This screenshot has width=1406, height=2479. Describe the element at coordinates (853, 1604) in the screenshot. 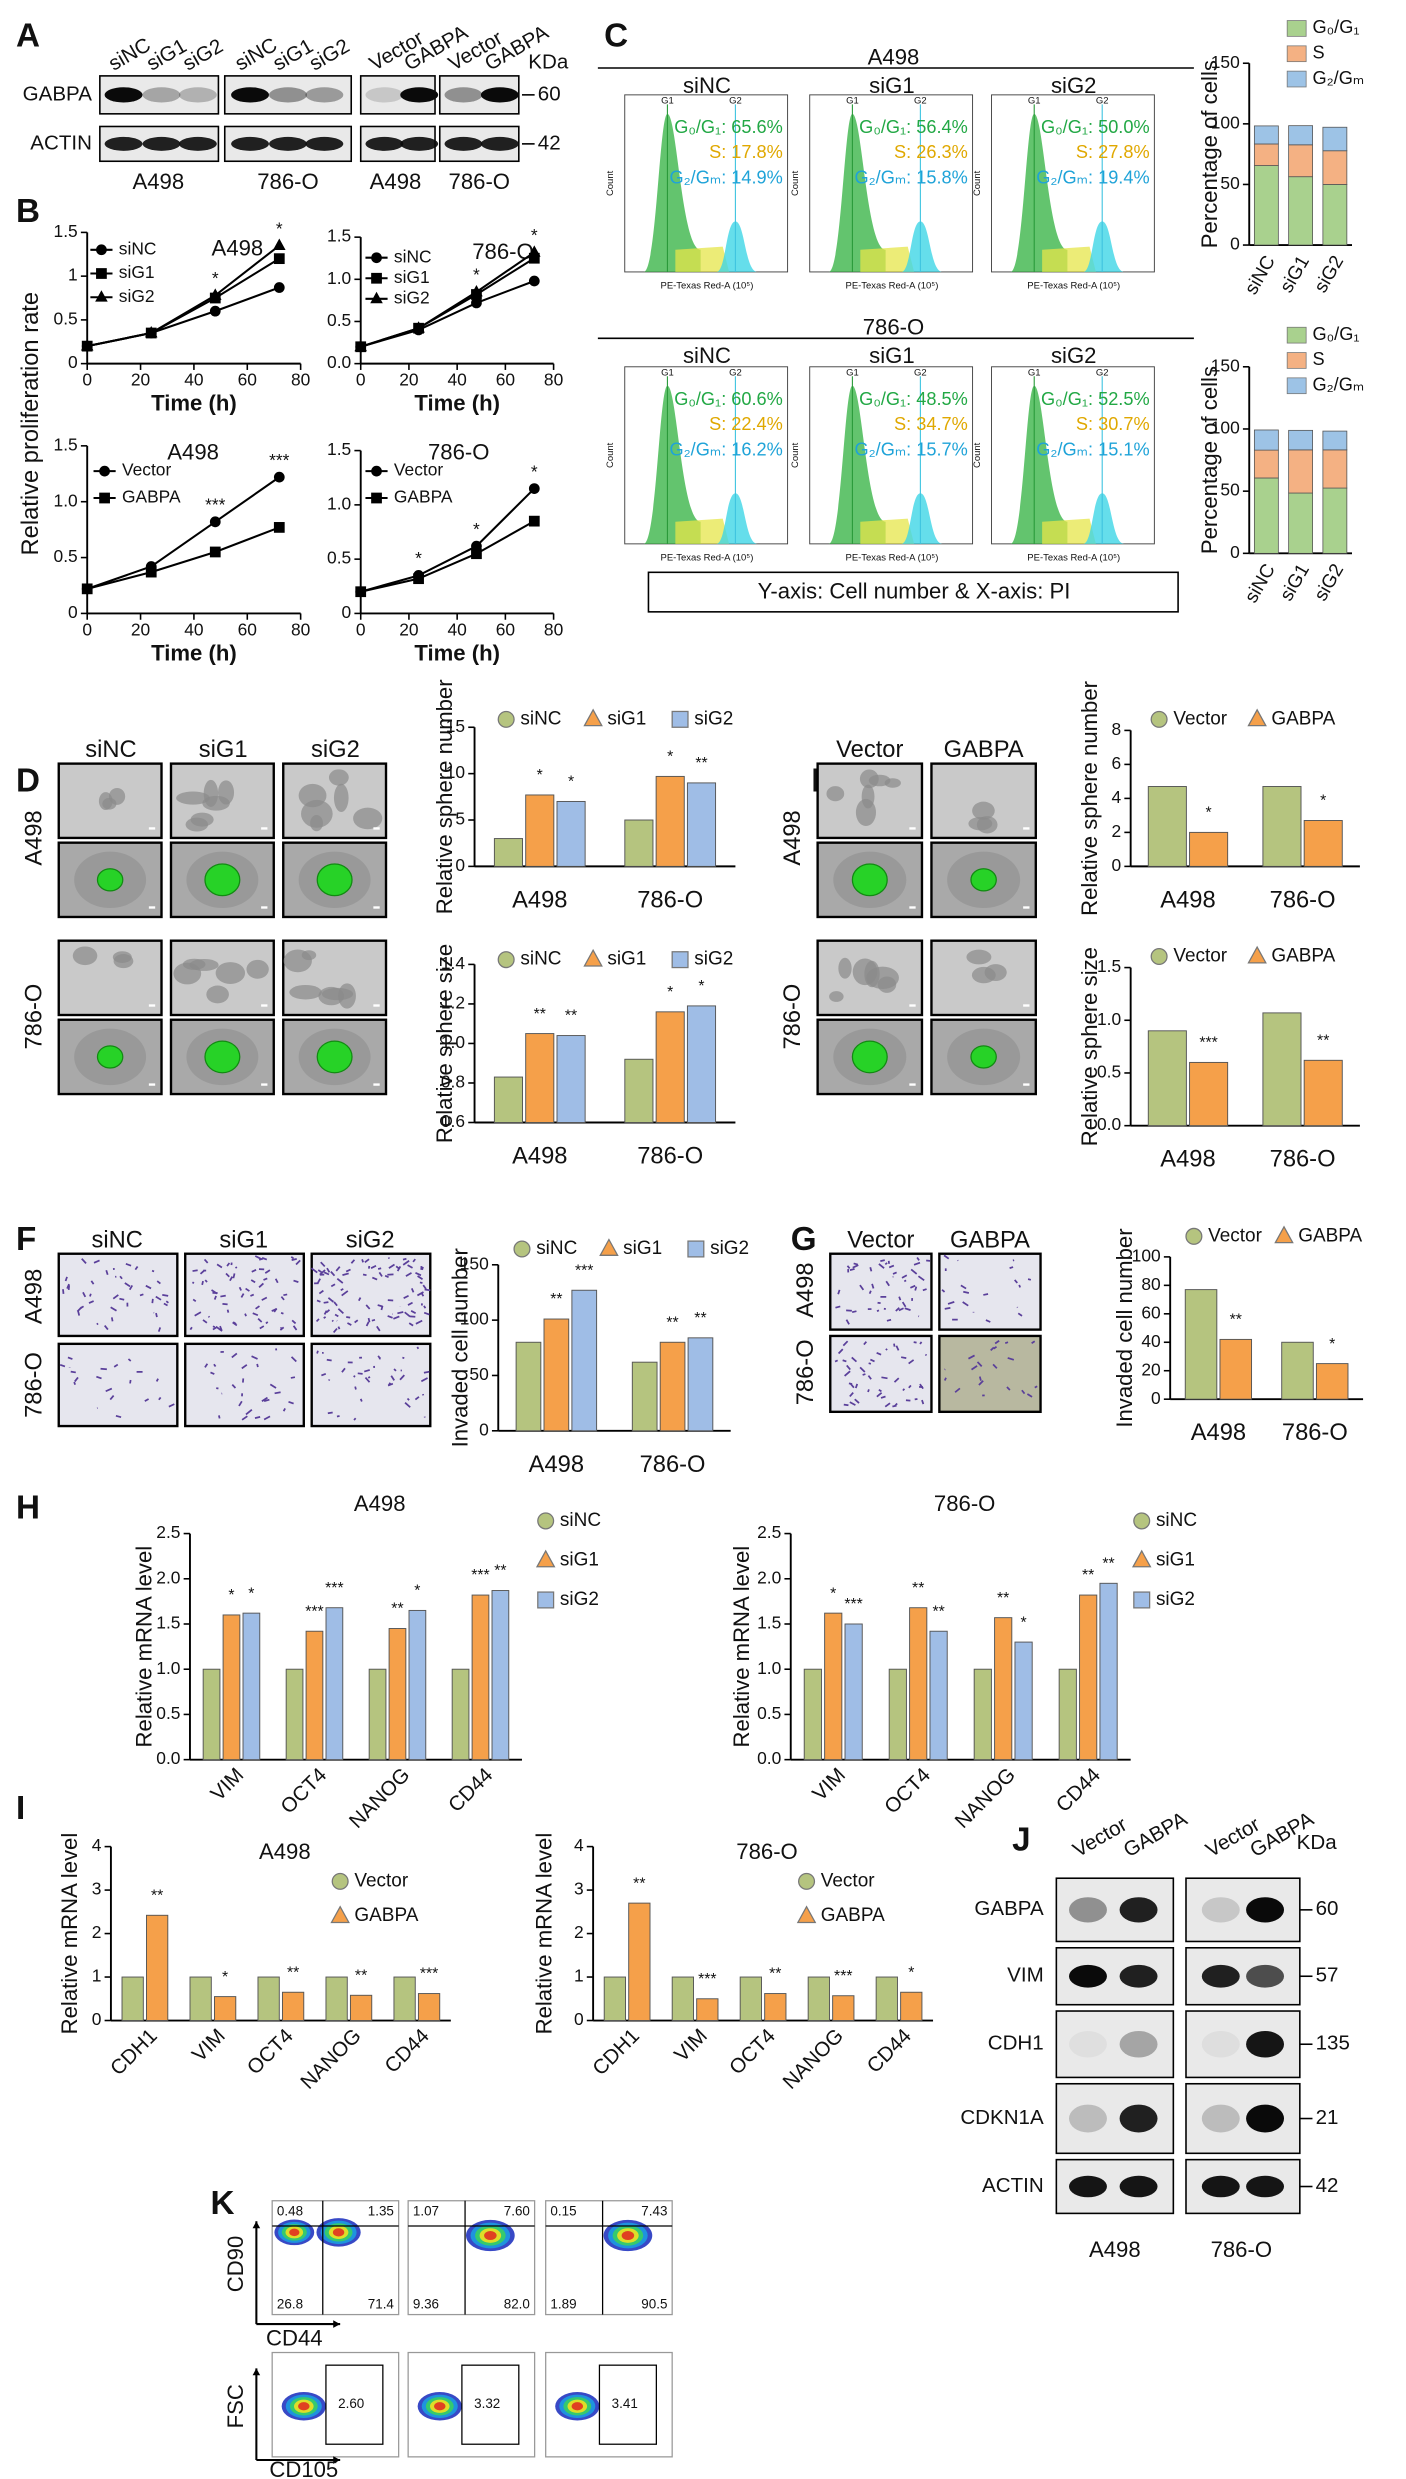

I see `significance: ***` at that location.